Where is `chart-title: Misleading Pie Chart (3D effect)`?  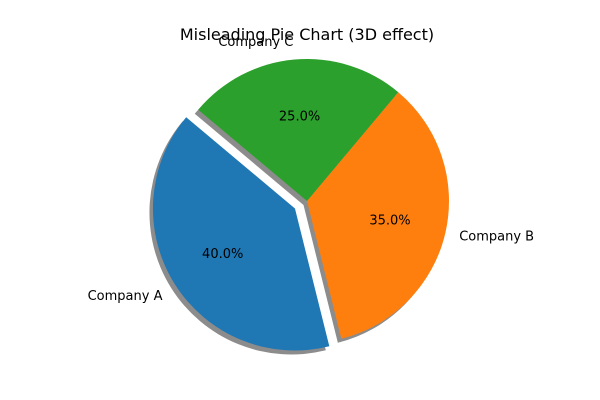 chart-title: Misleading Pie Chart (3D effect) is located at coordinates (307, 34).